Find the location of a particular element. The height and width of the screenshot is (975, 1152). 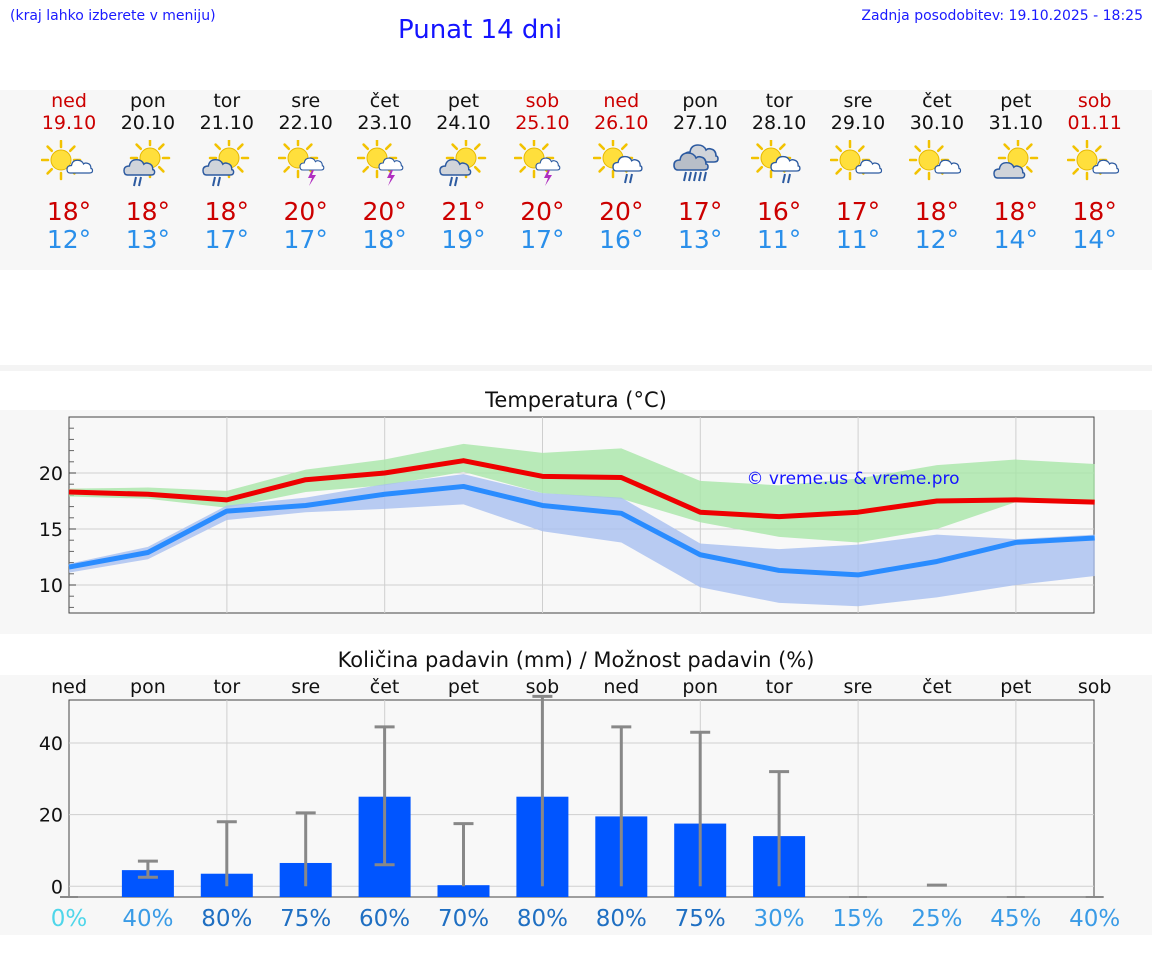

day-column: čet 23.10 20° 18° is located at coordinates (385, 172).